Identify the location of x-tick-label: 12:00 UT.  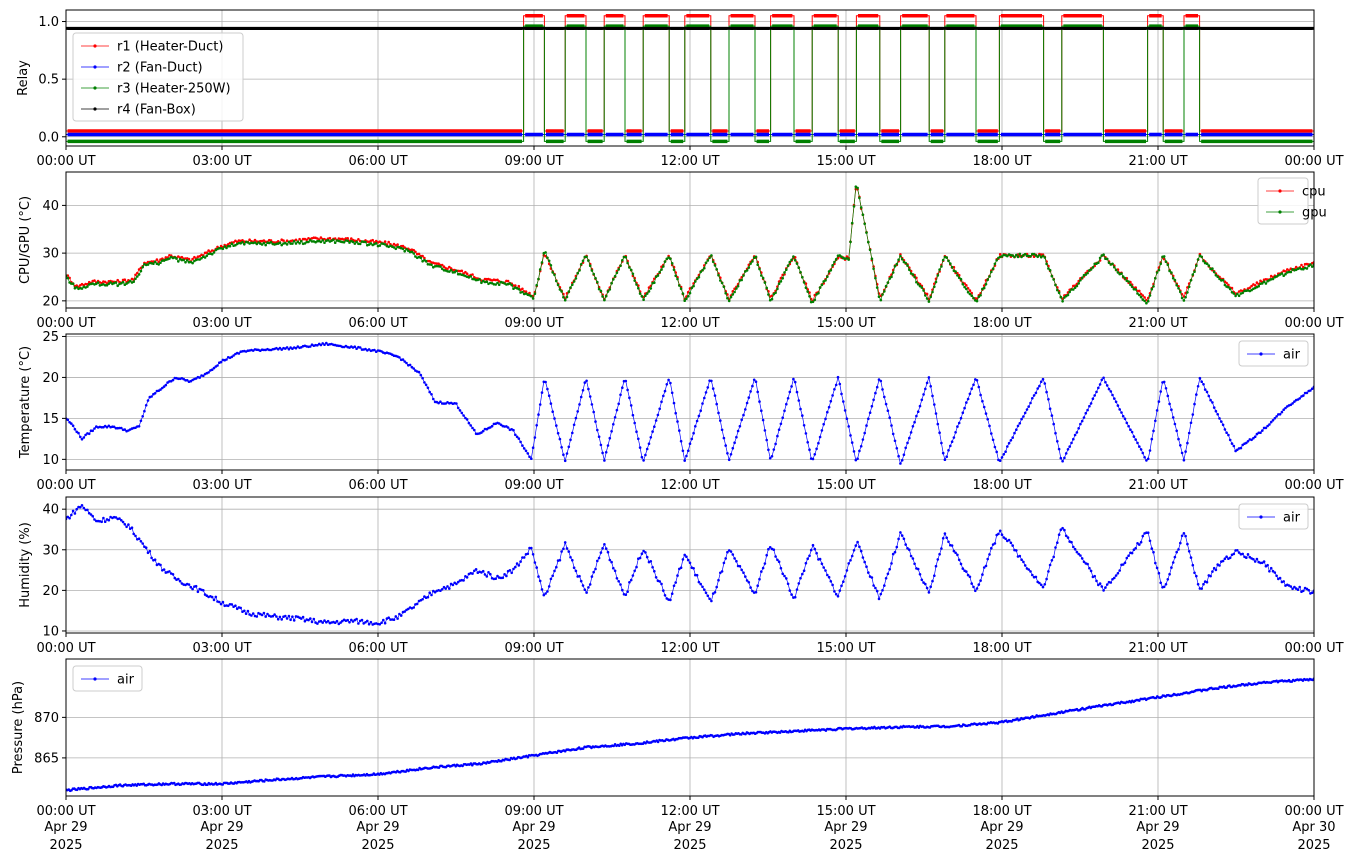
(689, 161).